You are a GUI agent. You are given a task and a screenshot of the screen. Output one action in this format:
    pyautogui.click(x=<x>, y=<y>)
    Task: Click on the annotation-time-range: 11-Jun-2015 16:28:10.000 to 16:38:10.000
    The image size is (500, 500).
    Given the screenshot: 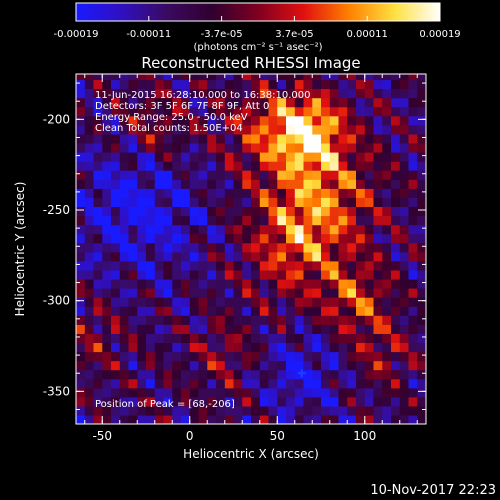 What is the action you would take?
    pyautogui.click(x=203, y=95)
    